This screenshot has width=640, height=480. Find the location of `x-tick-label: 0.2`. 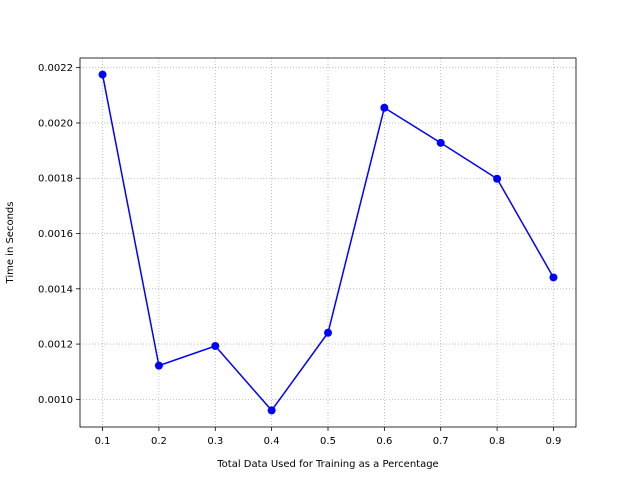

x-tick-label: 0.2 is located at coordinates (159, 441).